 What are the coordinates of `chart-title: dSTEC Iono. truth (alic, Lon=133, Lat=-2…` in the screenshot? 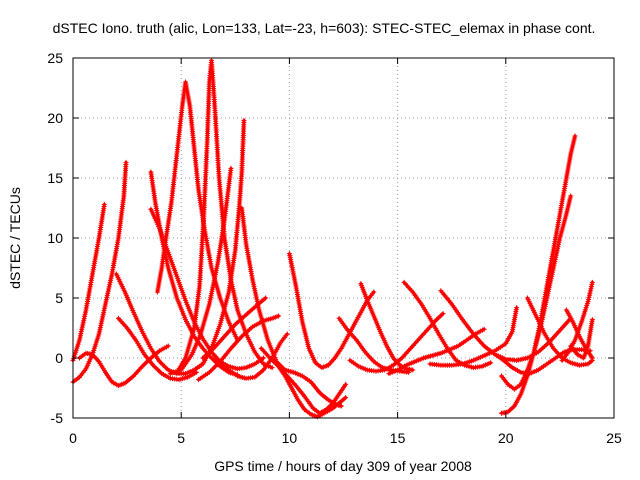 It's located at (324, 28).